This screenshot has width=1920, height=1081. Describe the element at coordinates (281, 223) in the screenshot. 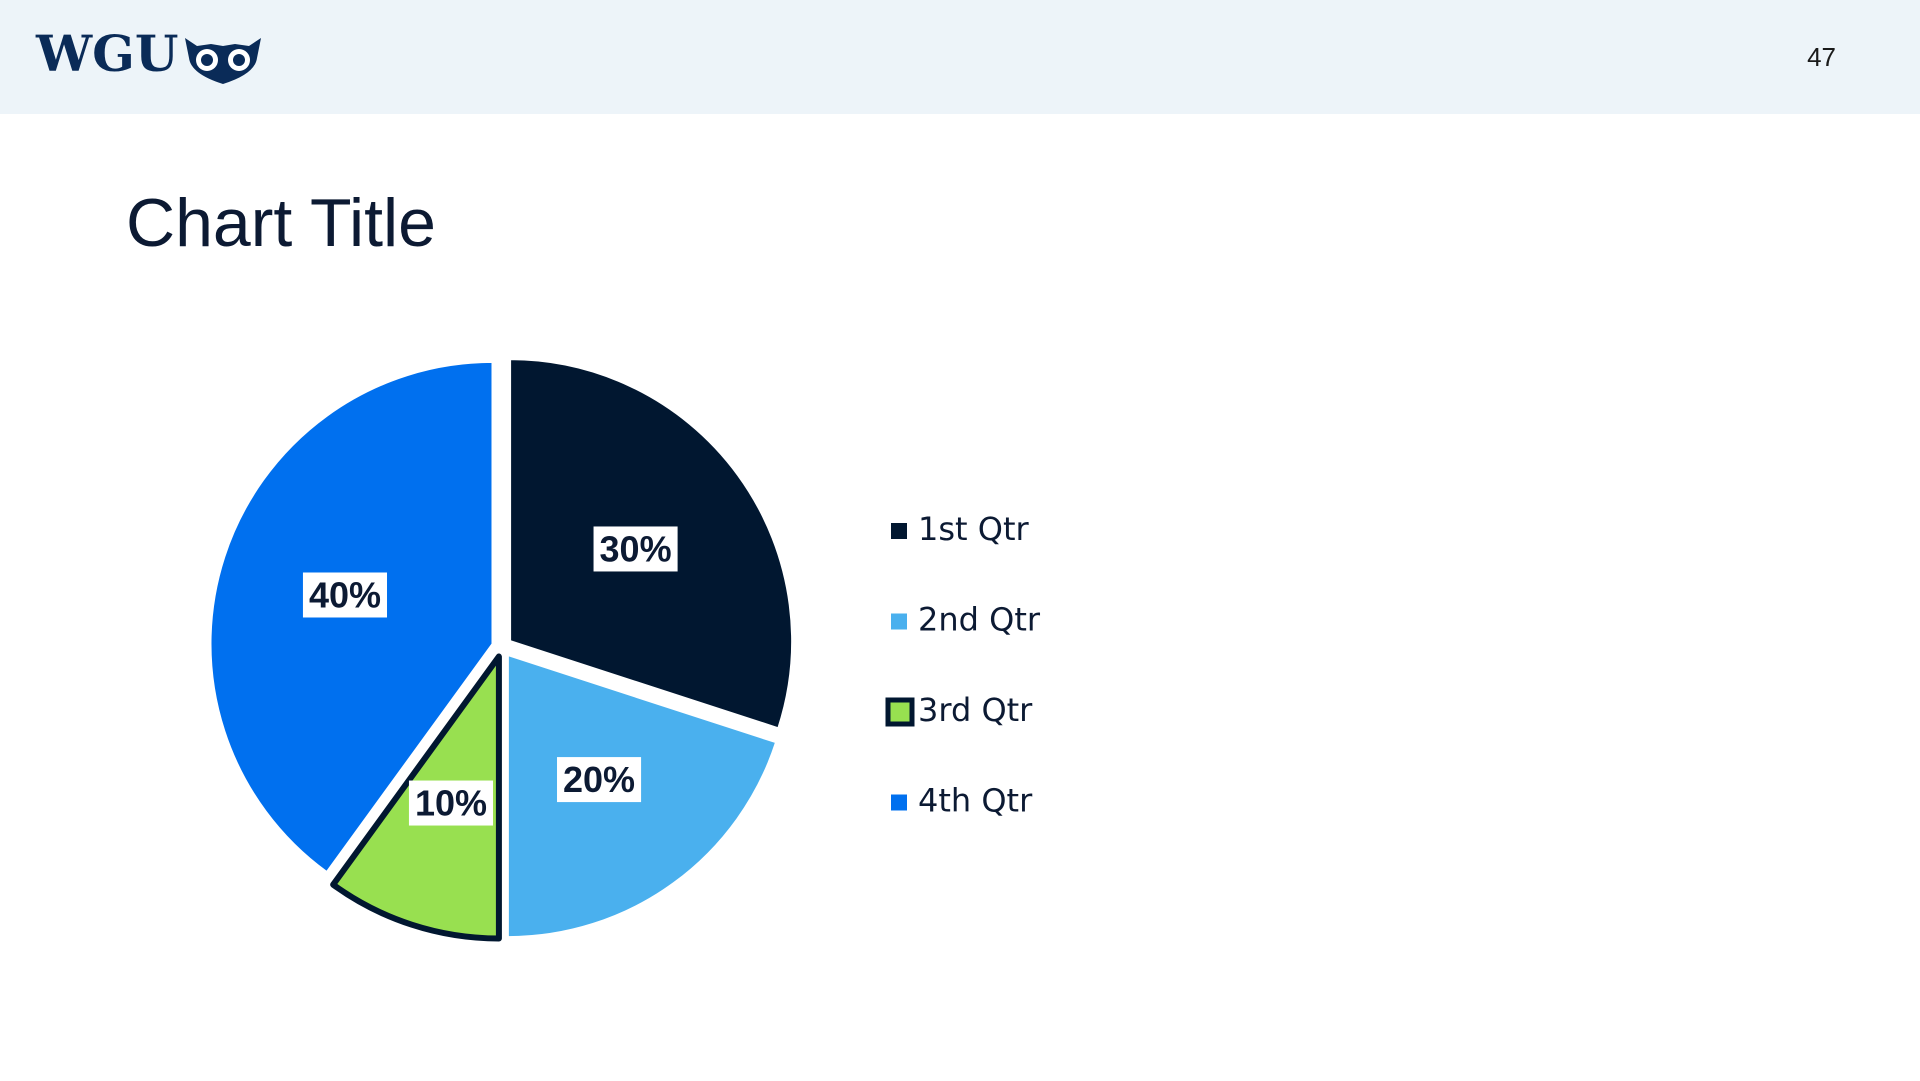

I see `chart-title: Chart Title` at that location.